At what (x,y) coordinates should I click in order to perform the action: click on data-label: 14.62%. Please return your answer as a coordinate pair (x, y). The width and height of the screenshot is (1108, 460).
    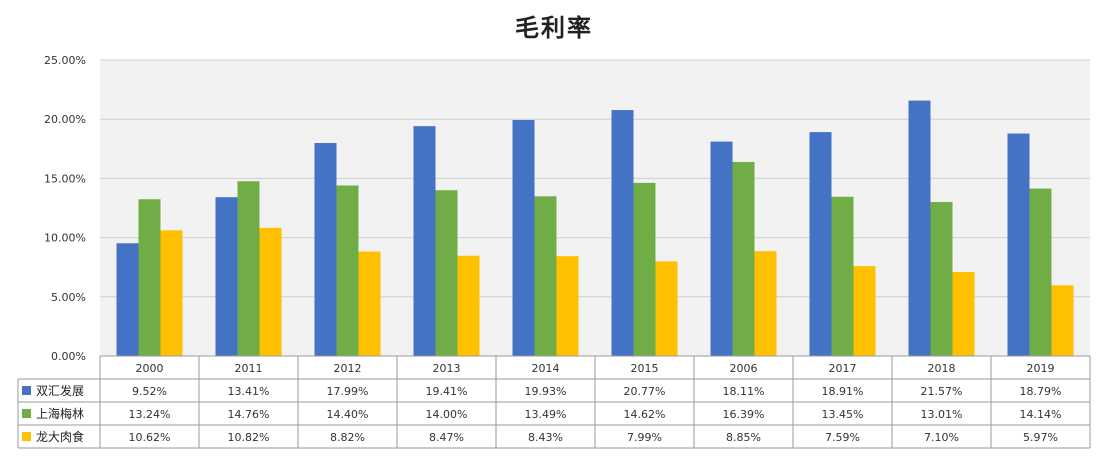
    Looking at the image, I should click on (645, 414).